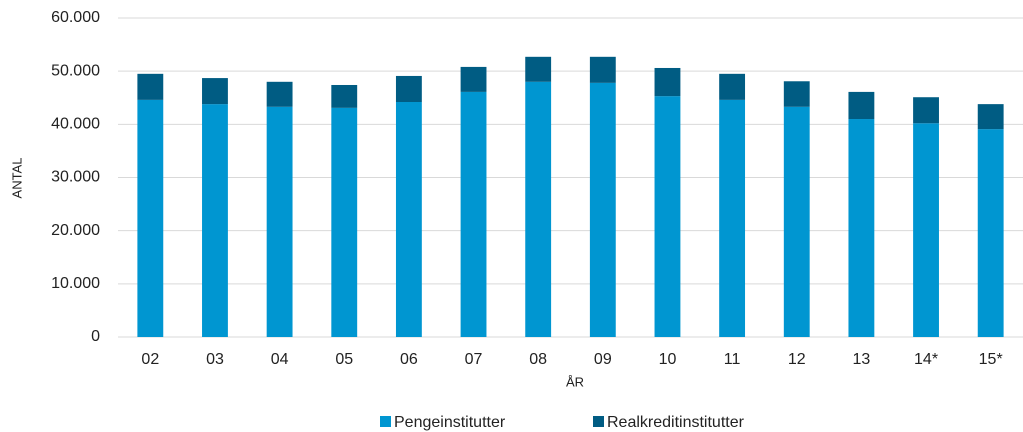 Image resolution: width=1023 pixels, height=432 pixels. Describe the element at coordinates (280, 359) in the screenshot. I see `x-tick-label: 04` at that location.